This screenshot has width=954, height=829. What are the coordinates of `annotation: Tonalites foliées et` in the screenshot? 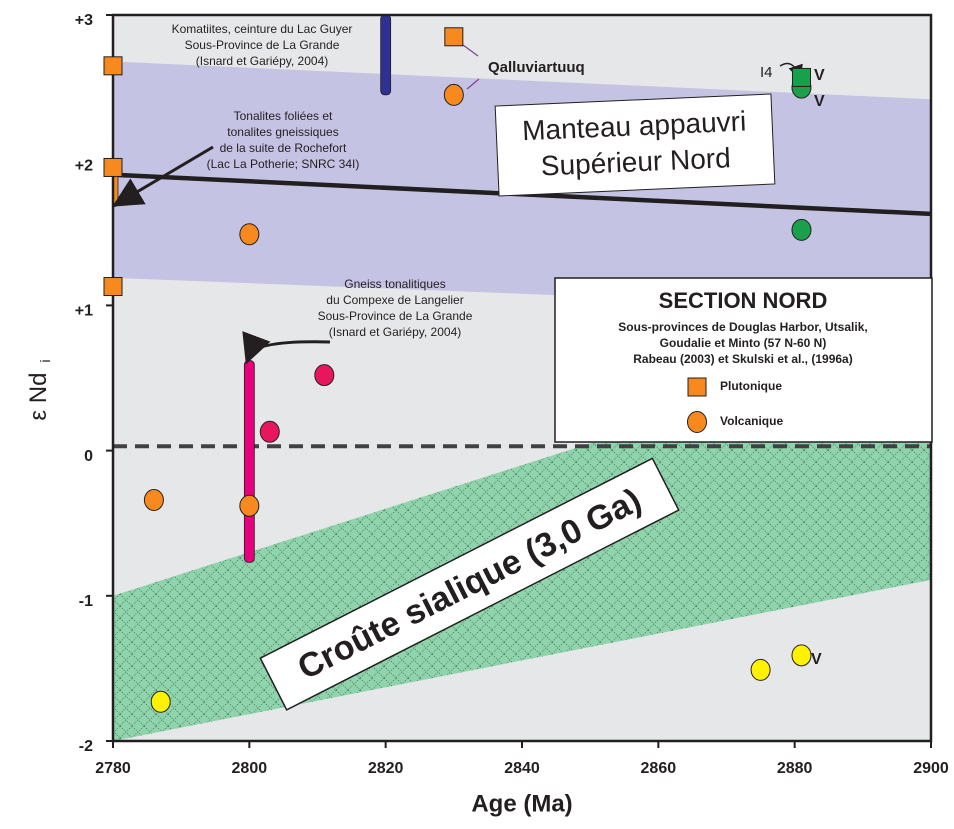 It's located at (283, 116).